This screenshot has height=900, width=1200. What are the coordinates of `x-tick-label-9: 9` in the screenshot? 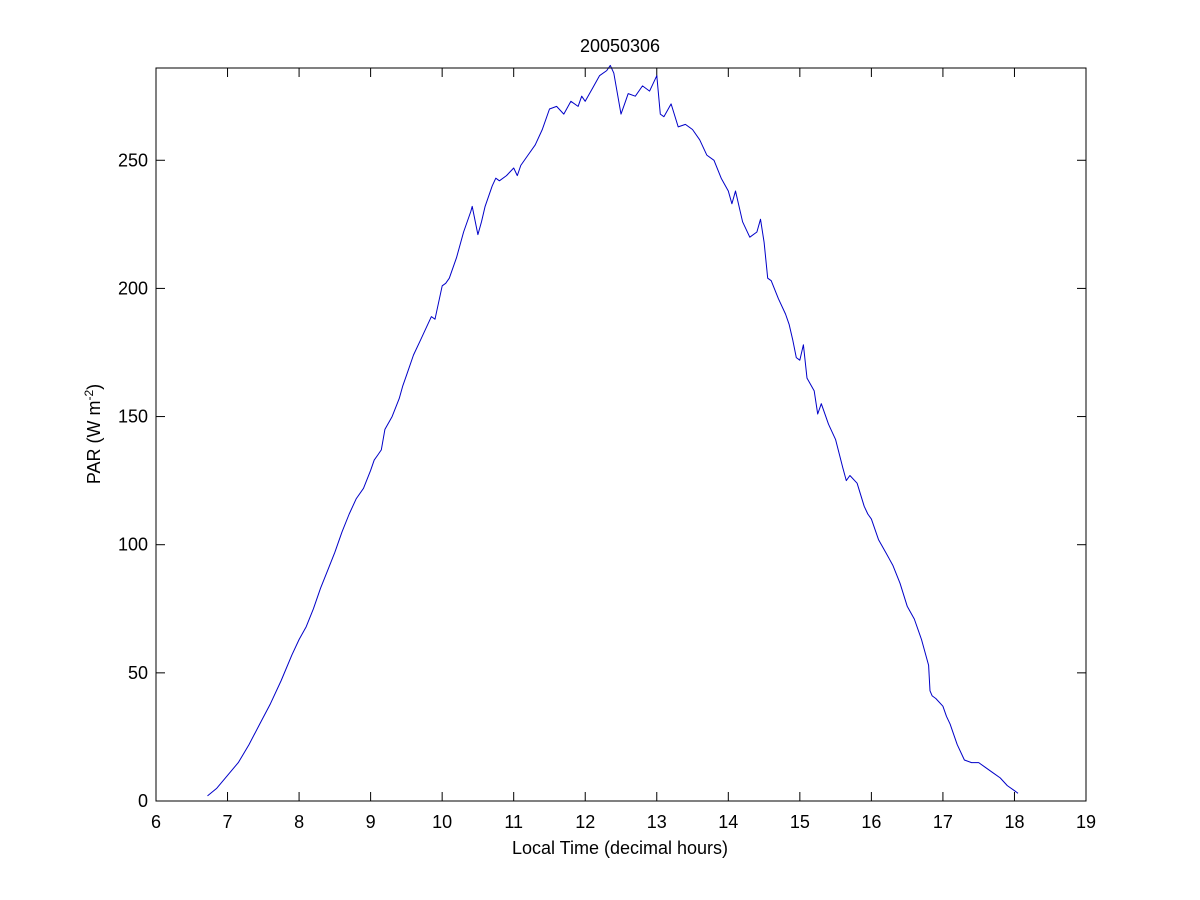 It's located at (371, 822).